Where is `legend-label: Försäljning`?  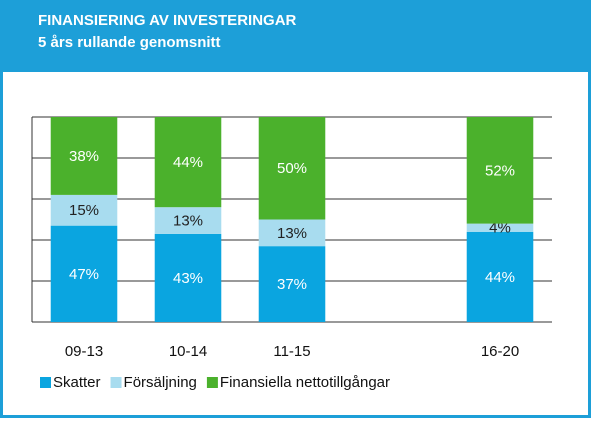
legend-label: Försäljning is located at coordinates (160, 382).